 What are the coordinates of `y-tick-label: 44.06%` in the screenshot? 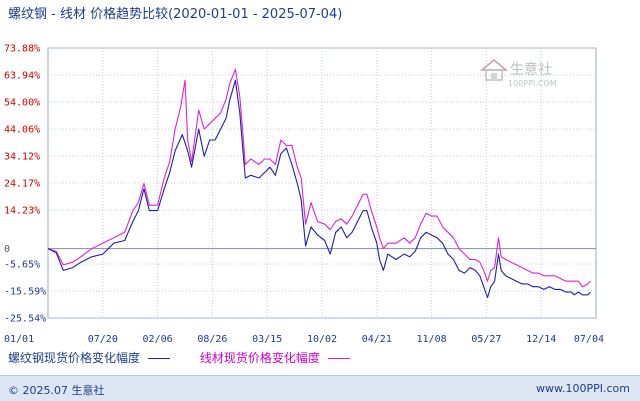 It's located at (22, 129).